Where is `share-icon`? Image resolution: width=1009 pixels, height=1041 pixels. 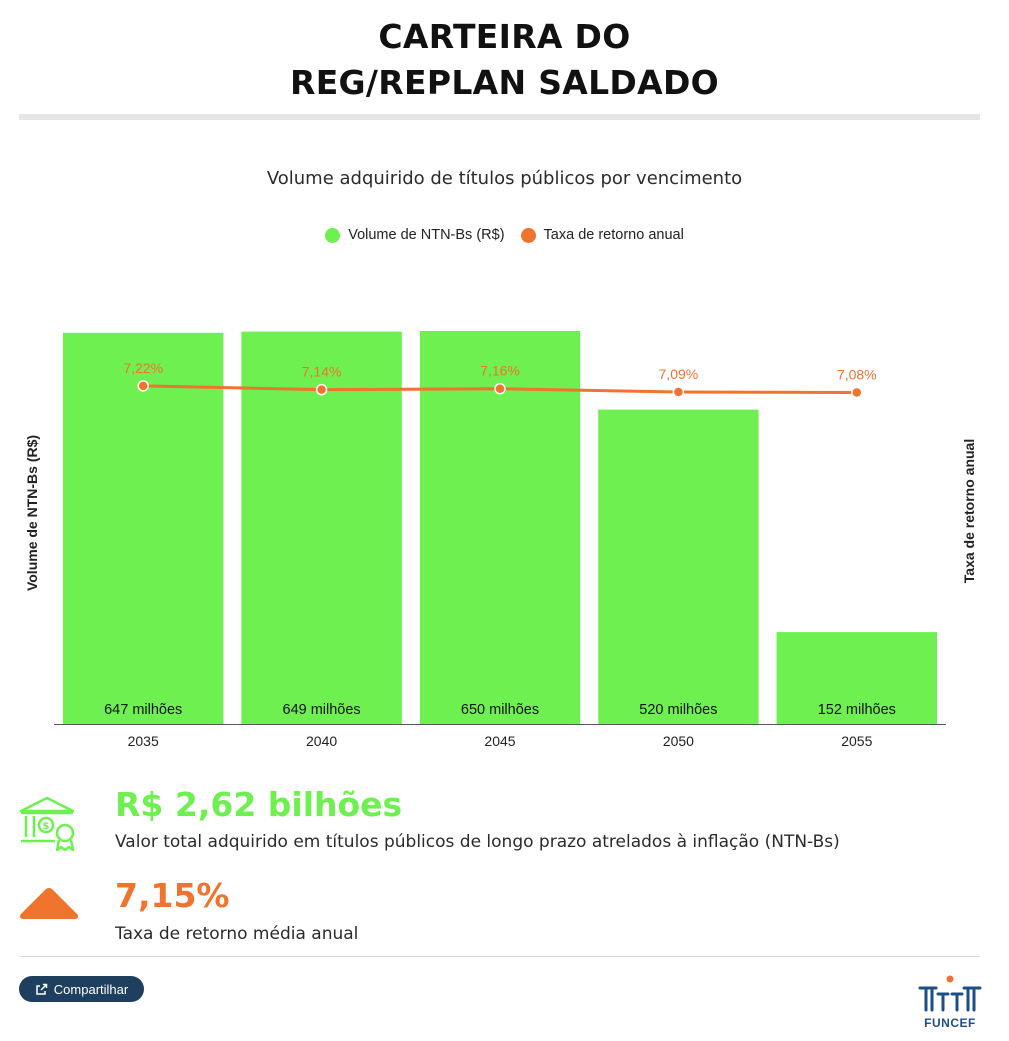 share-icon is located at coordinates (42, 989).